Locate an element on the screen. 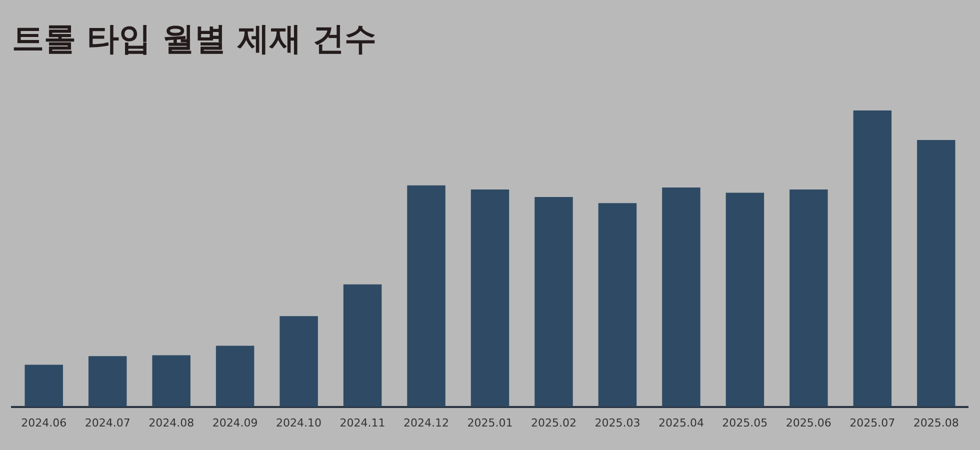  x-tick-label: 2024.10 is located at coordinates (299, 423).